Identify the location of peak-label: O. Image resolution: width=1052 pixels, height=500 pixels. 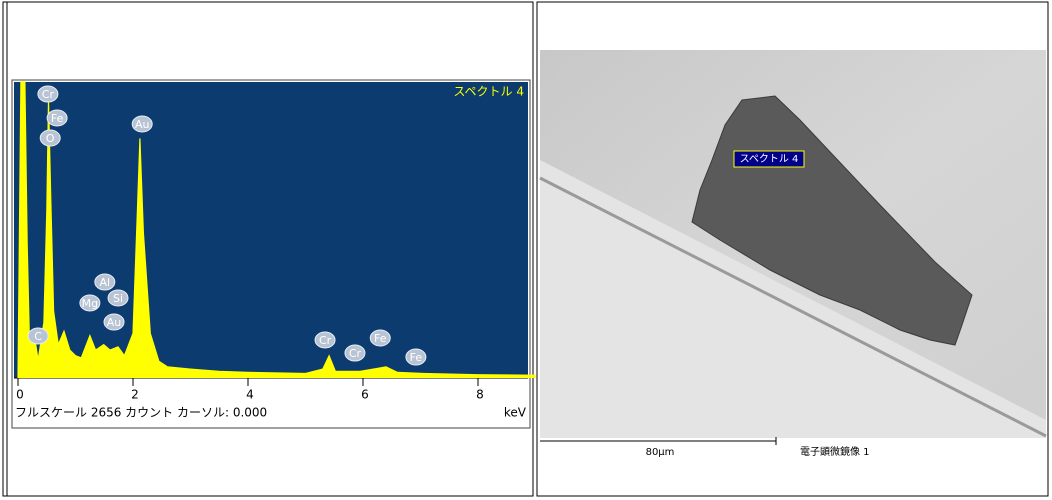
(50, 138).